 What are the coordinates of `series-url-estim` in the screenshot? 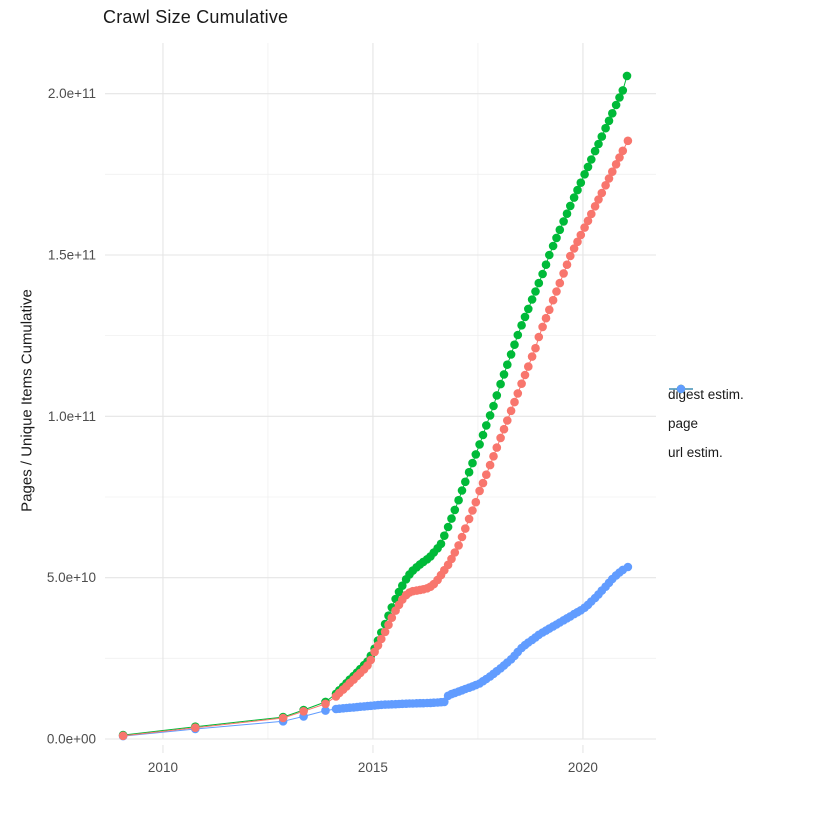 It's located at (375, 651).